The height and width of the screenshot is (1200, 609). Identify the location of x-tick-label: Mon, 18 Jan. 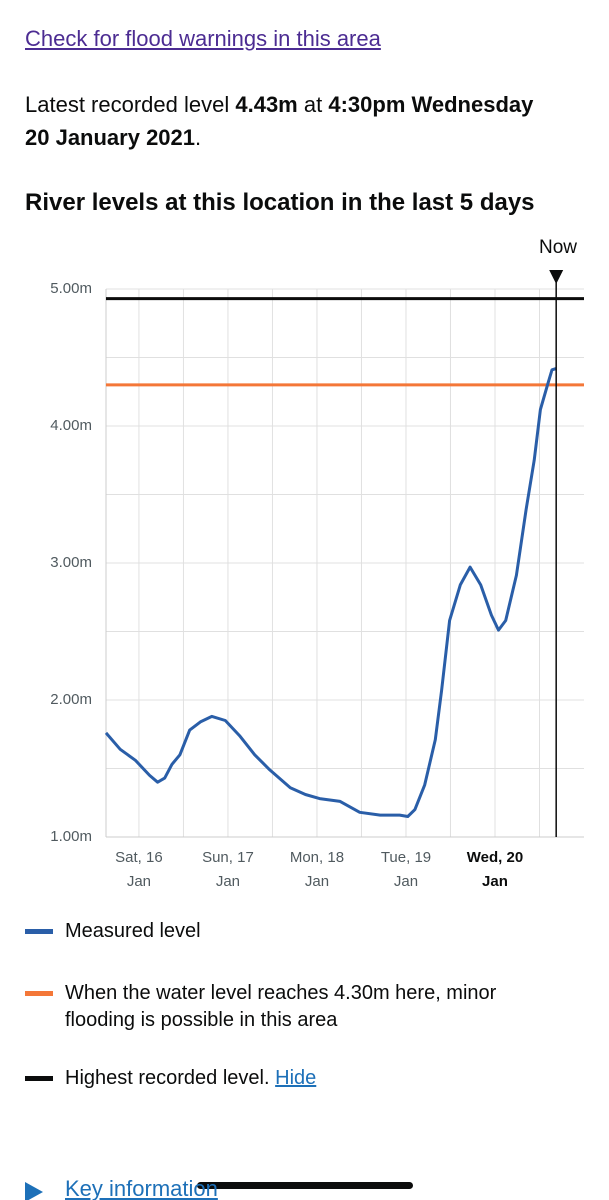
(317, 869).